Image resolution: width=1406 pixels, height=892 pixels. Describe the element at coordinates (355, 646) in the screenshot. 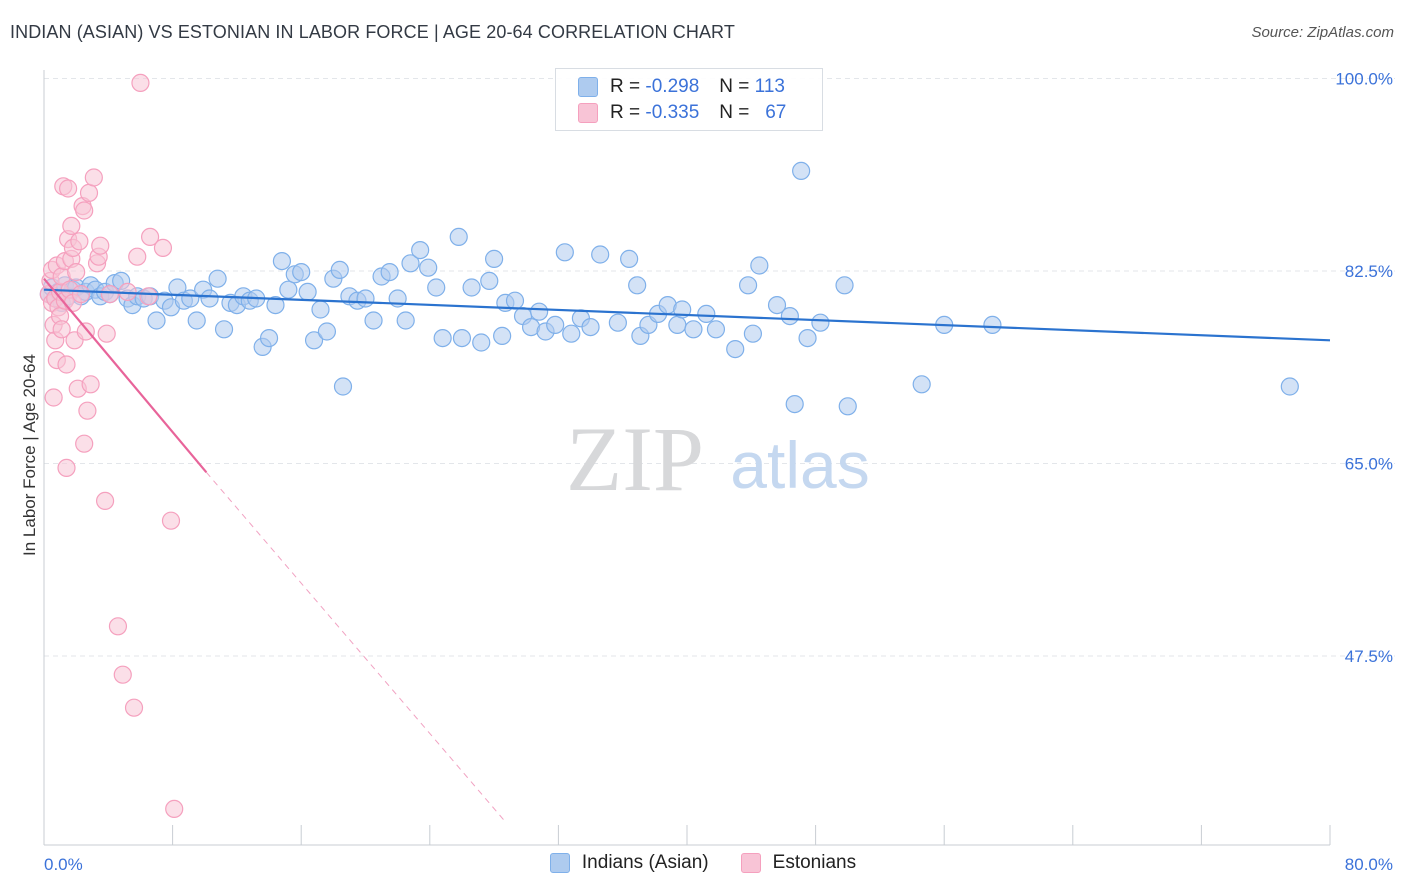

I see `estonians-trend-extension` at that location.